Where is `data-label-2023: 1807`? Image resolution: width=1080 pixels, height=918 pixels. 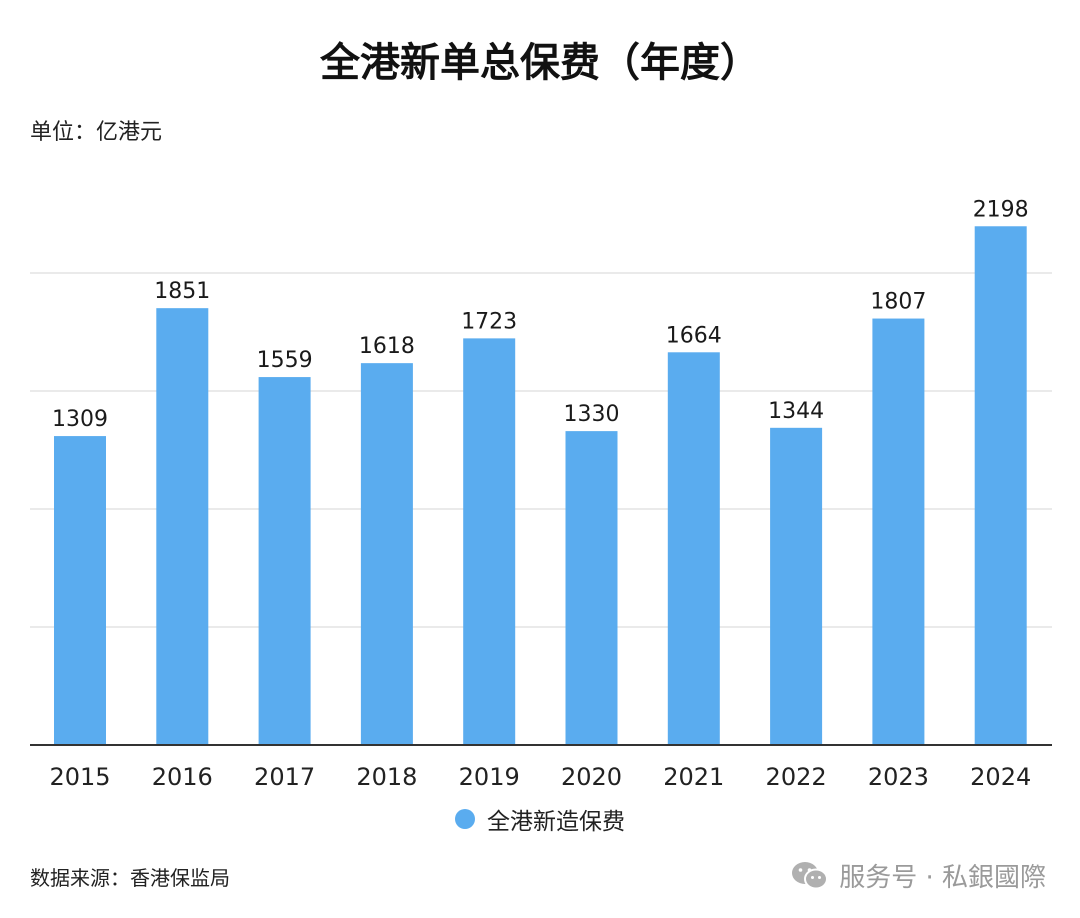
data-label-2023: 1807 is located at coordinates (898, 302).